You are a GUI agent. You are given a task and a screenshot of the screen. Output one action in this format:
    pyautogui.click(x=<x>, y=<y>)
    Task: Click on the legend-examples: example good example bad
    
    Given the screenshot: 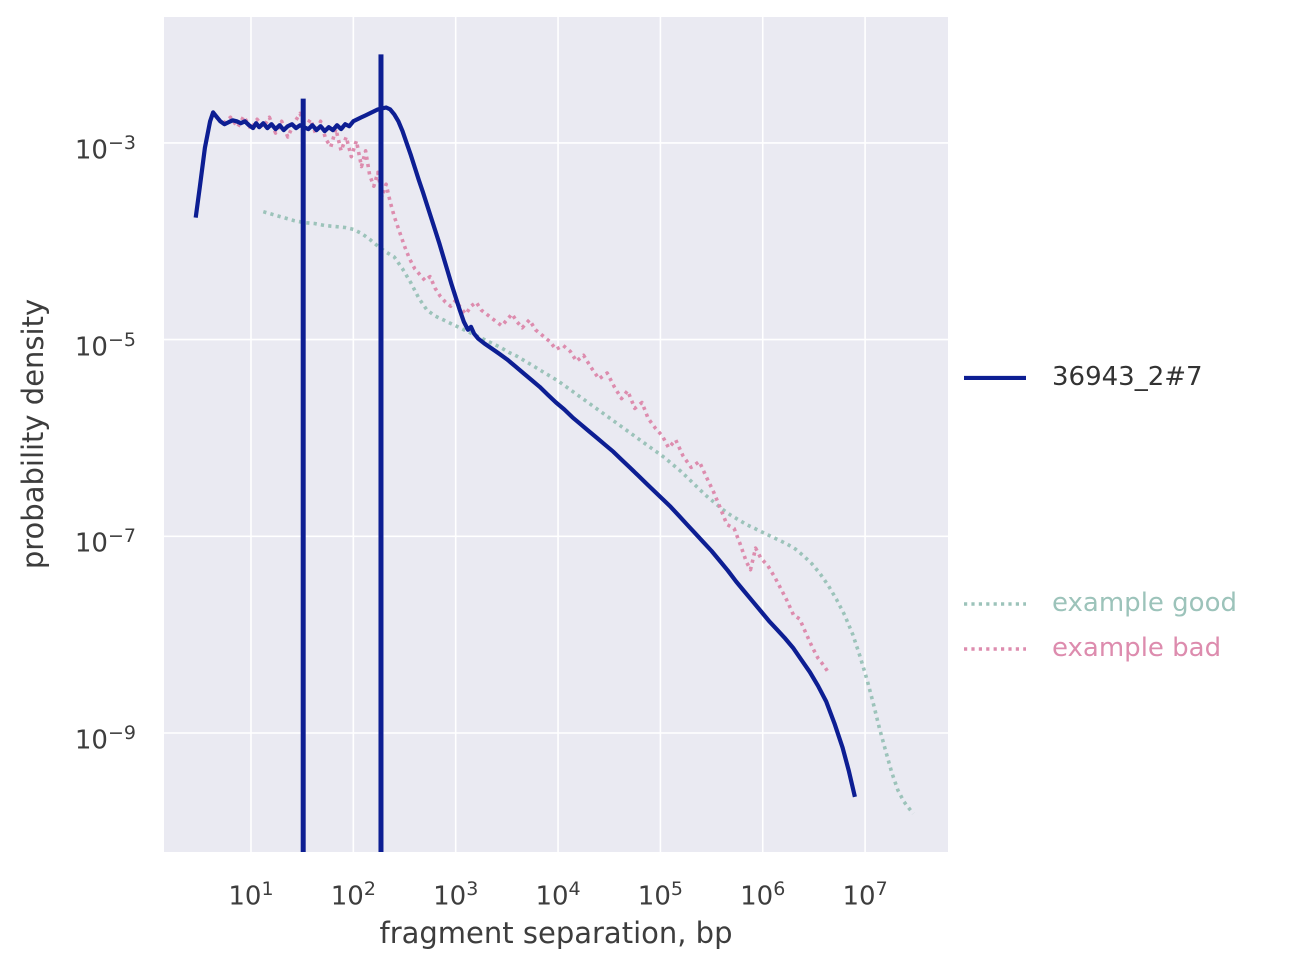 What is the action you would take?
    pyautogui.click(x=1099, y=625)
    